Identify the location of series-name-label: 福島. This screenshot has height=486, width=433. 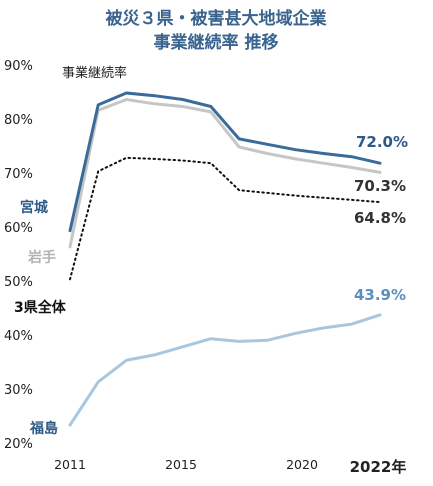
(43, 428).